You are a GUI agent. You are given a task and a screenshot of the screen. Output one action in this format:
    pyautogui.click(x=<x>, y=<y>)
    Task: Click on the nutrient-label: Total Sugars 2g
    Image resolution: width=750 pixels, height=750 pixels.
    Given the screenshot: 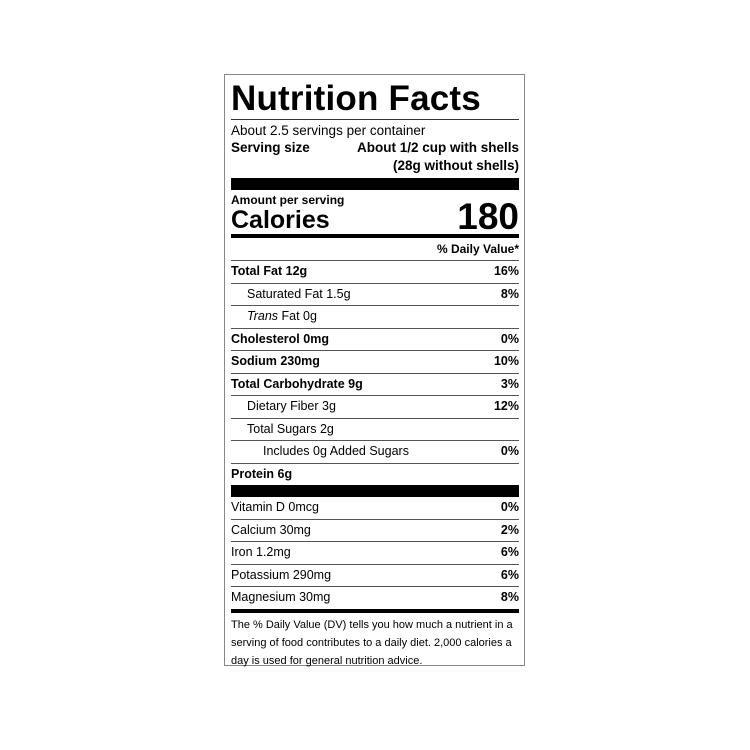 What is the action you would take?
    pyautogui.click(x=282, y=430)
    